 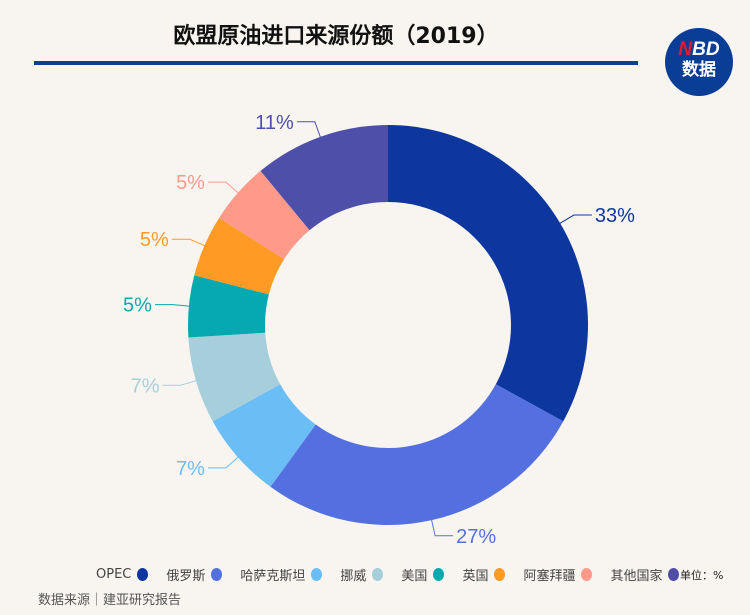 What do you see at coordinates (702, 575) in the screenshot?
I see `unit-label: 单位：%` at bounding box center [702, 575].